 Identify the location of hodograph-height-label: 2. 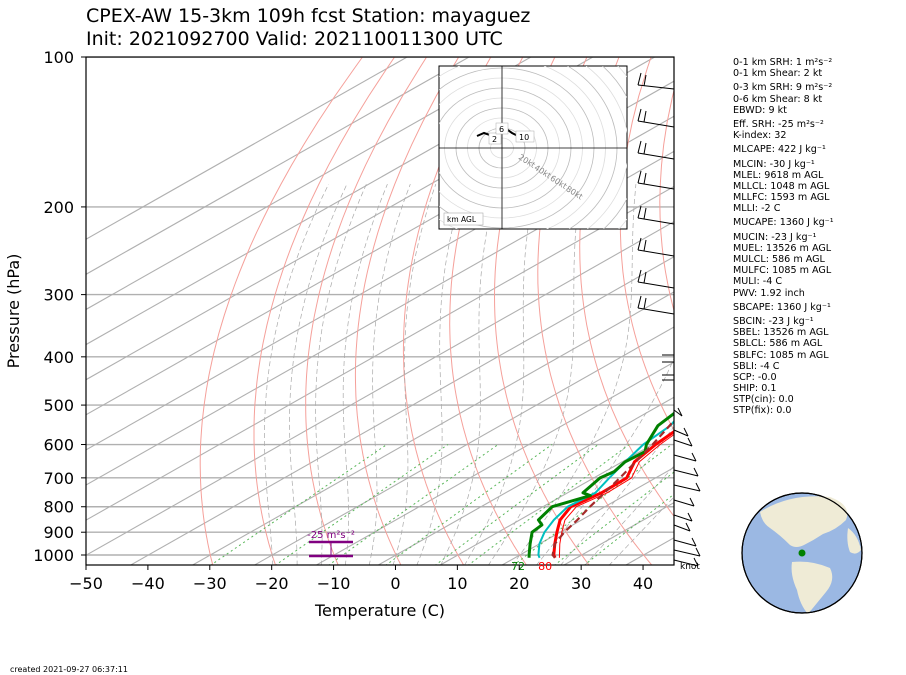
(494, 139).